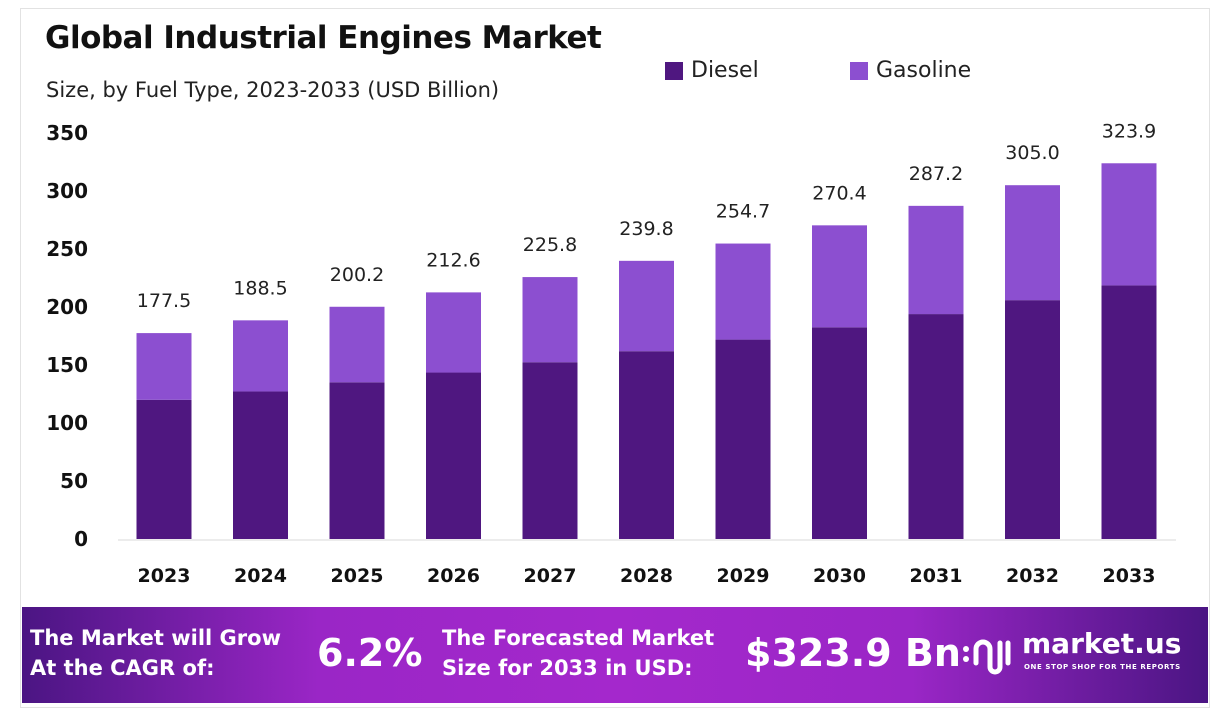  Describe the element at coordinates (743, 576) in the screenshot. I see `x-tick-label: 2029` at that location.